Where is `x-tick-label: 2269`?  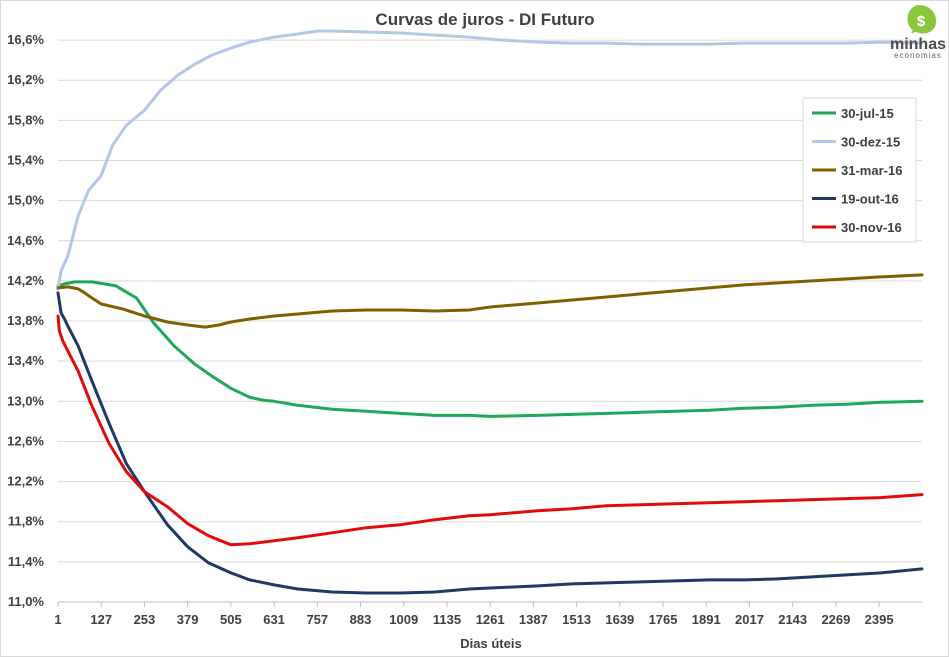 x-tick-label: 2269 is located at coordinates (835, 619).